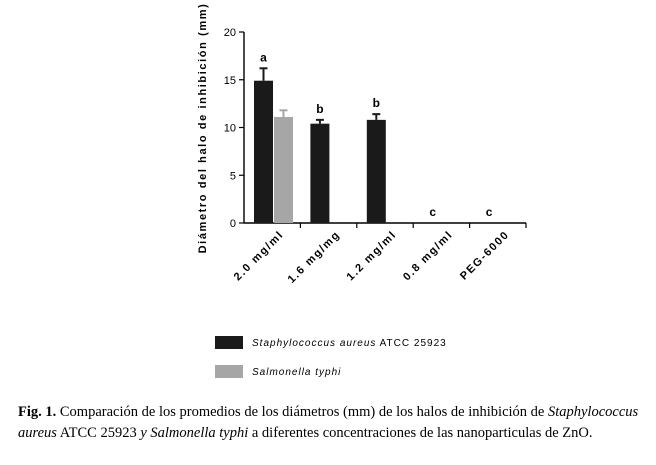 The width and height of the screenshot is (656, 465). I want to click on y-tick-label: 5, so click(233, 176).